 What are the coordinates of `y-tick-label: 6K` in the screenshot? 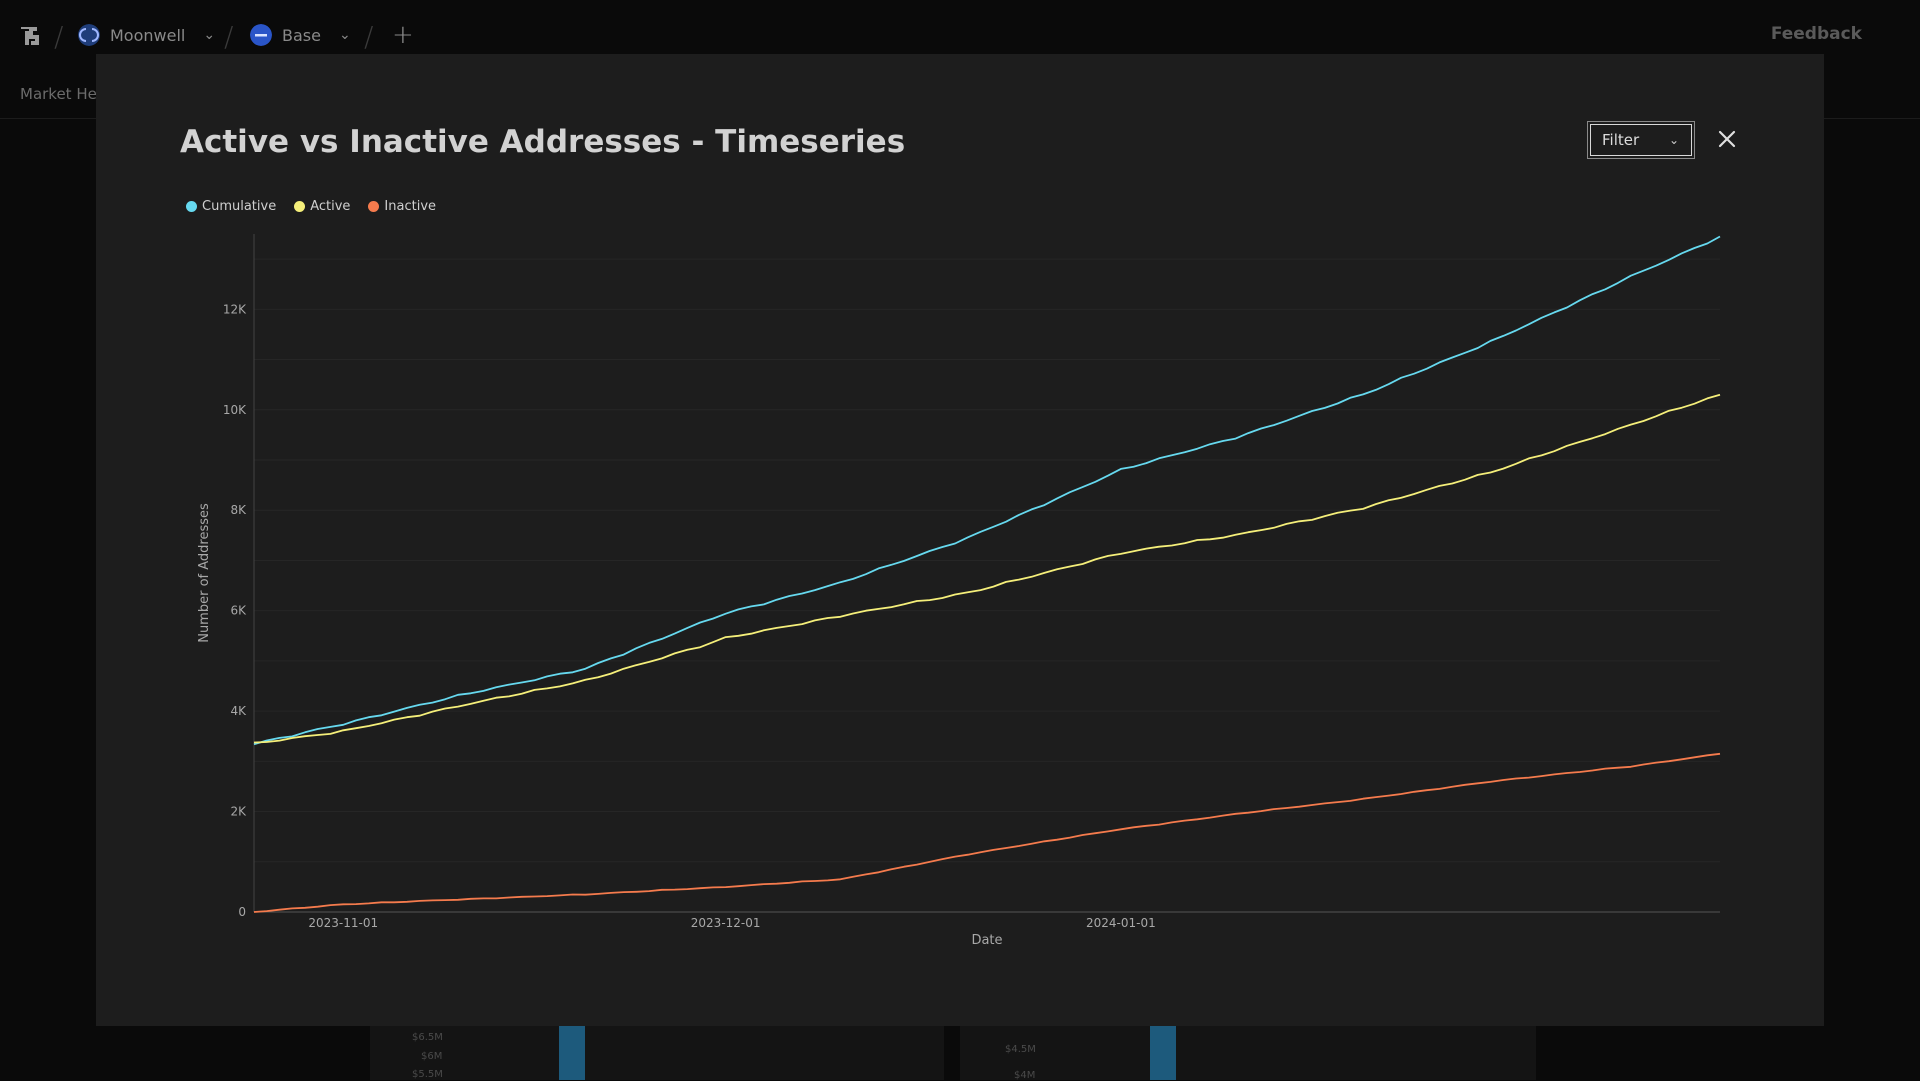 It's located at (238, 611).